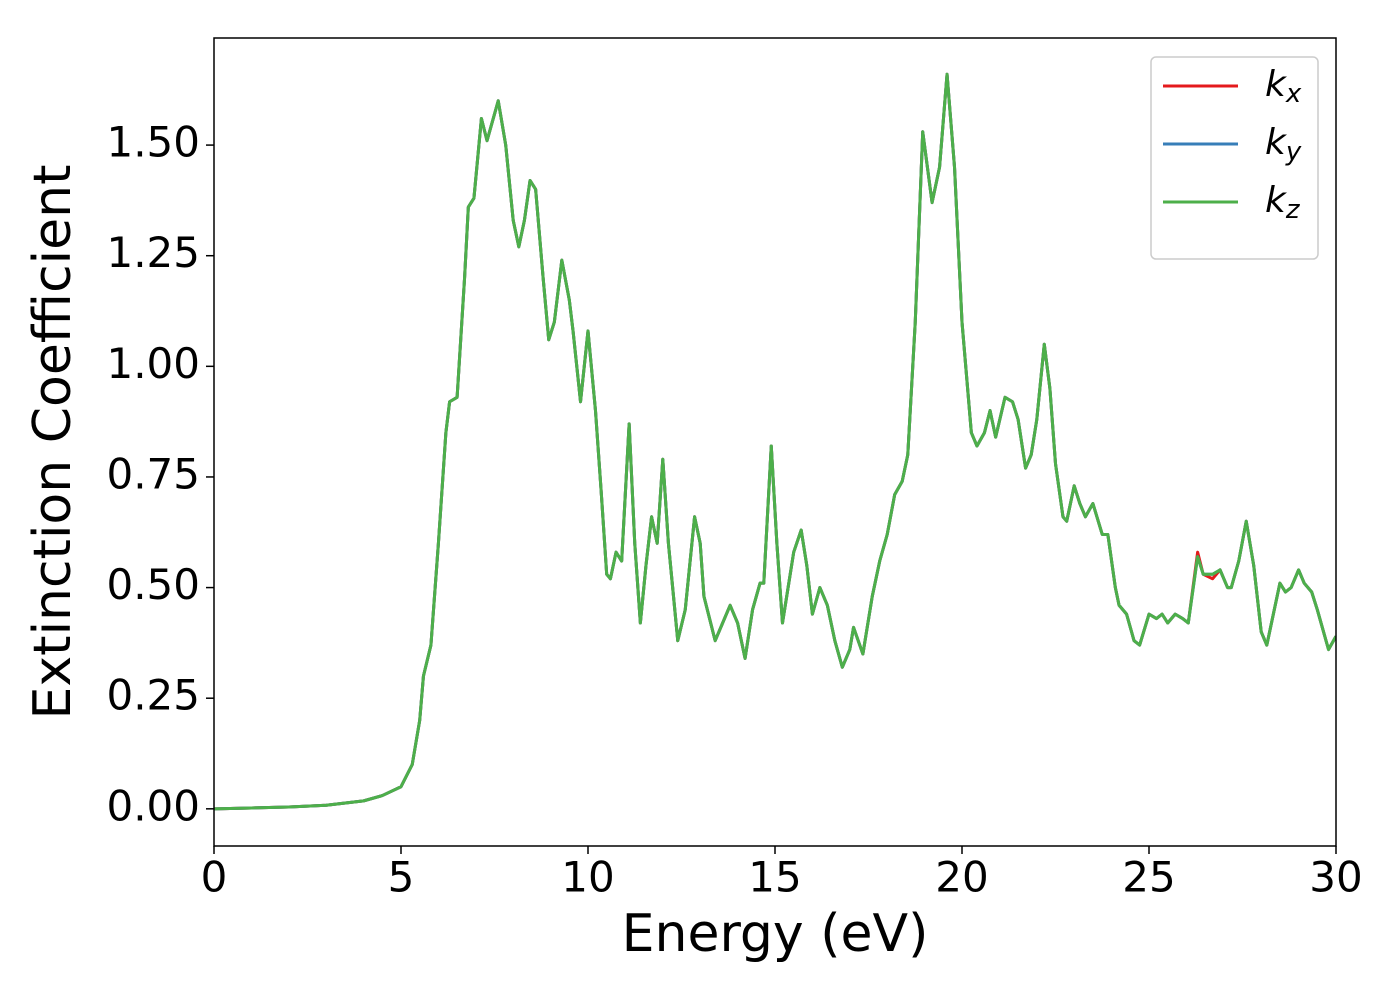 Image resolution: width=1400 pixels, height=1000 pixels. What do you see at coordinates (1335, 877) in the screenshot?
I see `x-tick-label: 30` at bounding box center [1335, 877].